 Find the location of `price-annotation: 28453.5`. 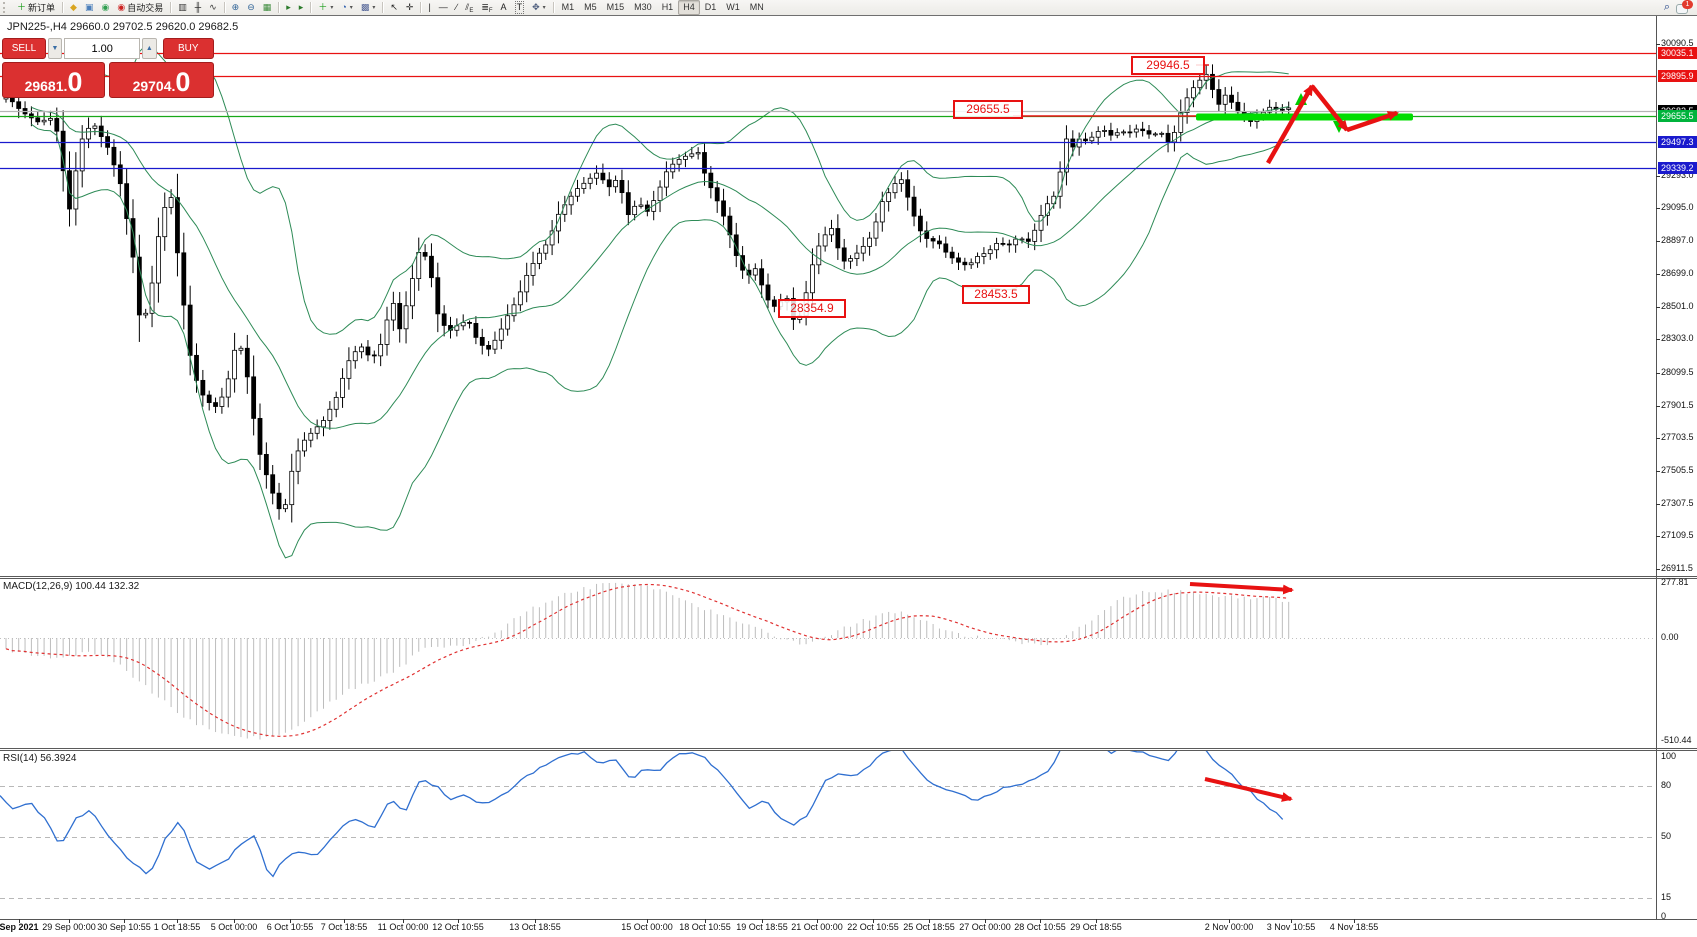

price-annotation: 28453.5 is located at coordinates (996, 294).